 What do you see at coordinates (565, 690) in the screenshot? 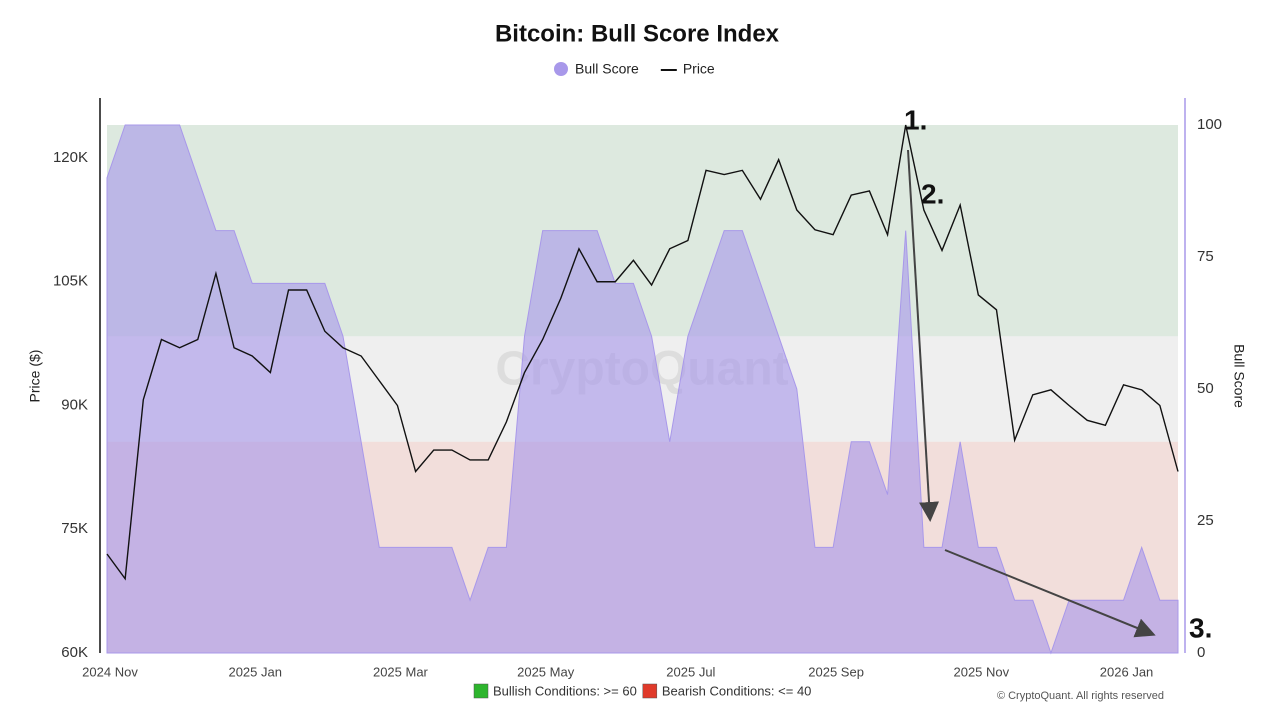
I see `band-legend-label: Bullish Conditions: >= 60` at bounding box center [565, 690].